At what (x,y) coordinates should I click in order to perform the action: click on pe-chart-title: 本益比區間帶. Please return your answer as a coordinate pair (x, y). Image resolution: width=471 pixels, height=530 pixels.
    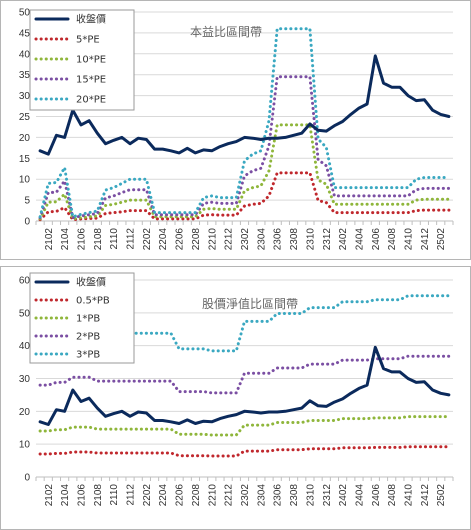
    Looking at the image, I should click on (226, 32).